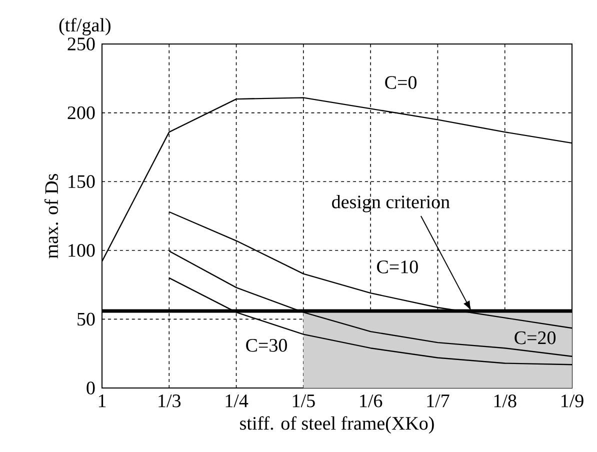  I want to click on series-label: C=20, so click(535, 337).